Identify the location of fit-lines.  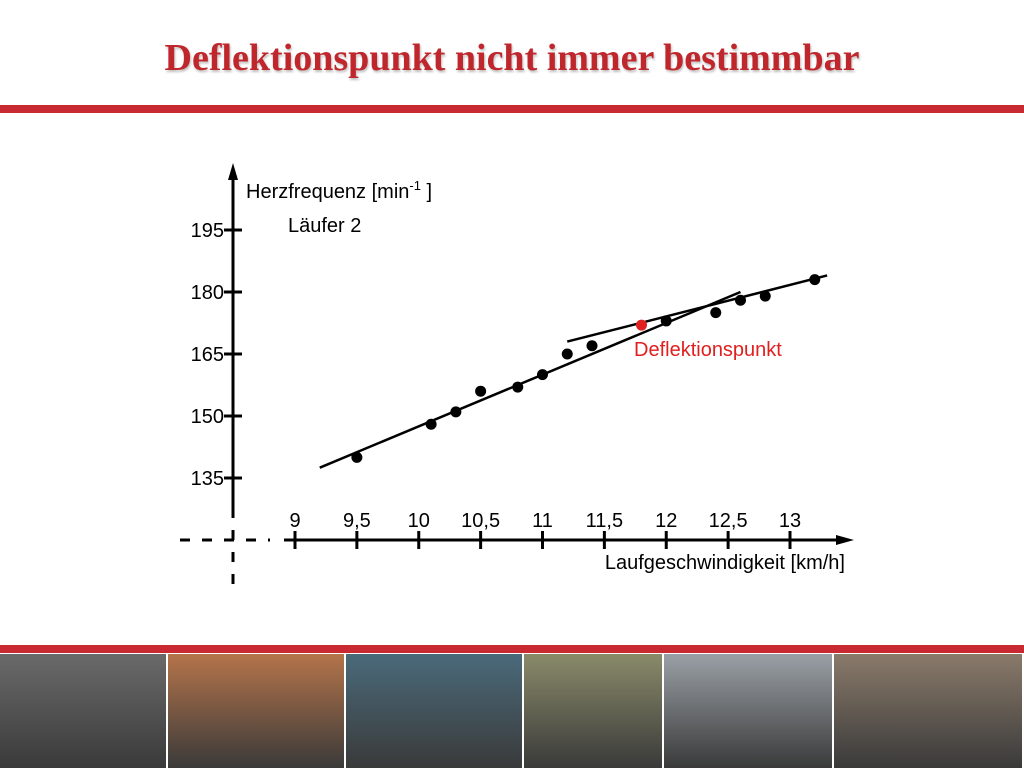
(573, 371).